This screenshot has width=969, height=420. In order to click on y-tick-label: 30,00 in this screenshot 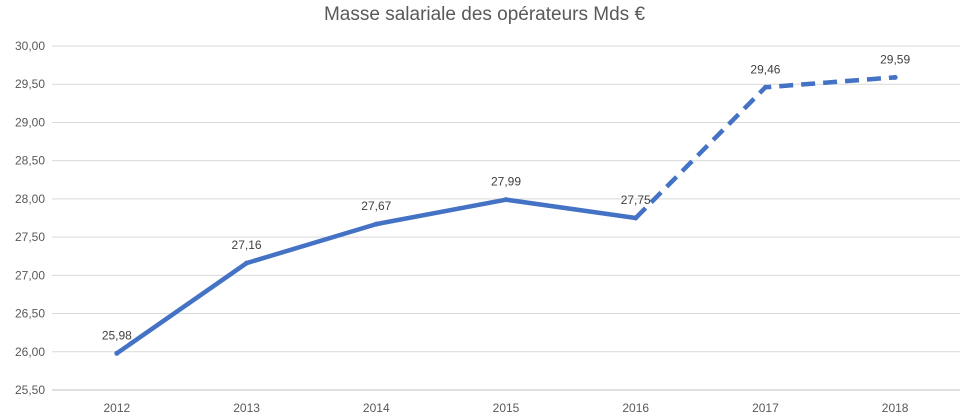, I will do `click(30, 46)`.